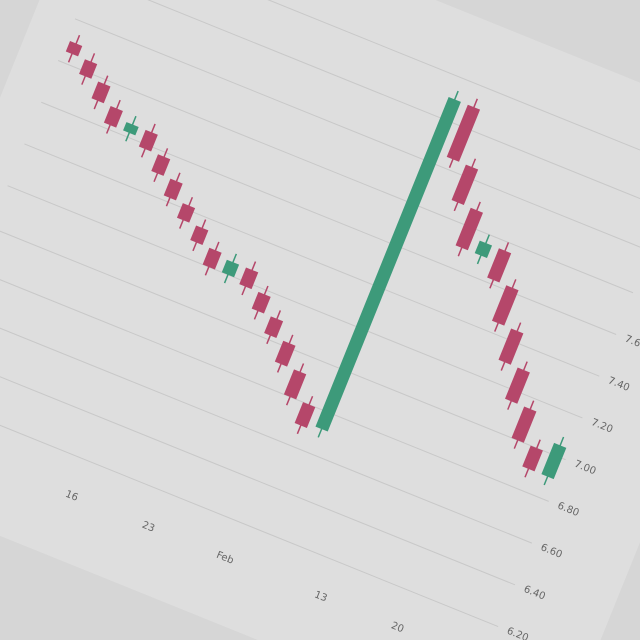  Describe the element at coordinates (321, 596) in the screenshot. I see `x-tick-label: 13` at that location.